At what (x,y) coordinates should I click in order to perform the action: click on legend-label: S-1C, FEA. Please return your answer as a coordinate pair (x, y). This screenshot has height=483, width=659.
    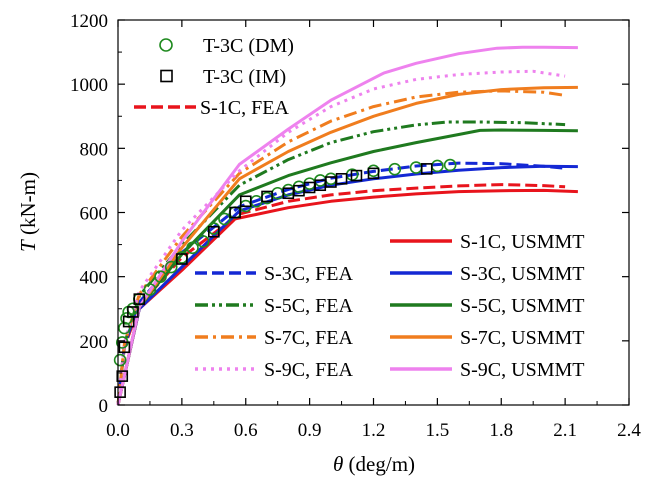
    Looking at the image, I should click on (244, 108).